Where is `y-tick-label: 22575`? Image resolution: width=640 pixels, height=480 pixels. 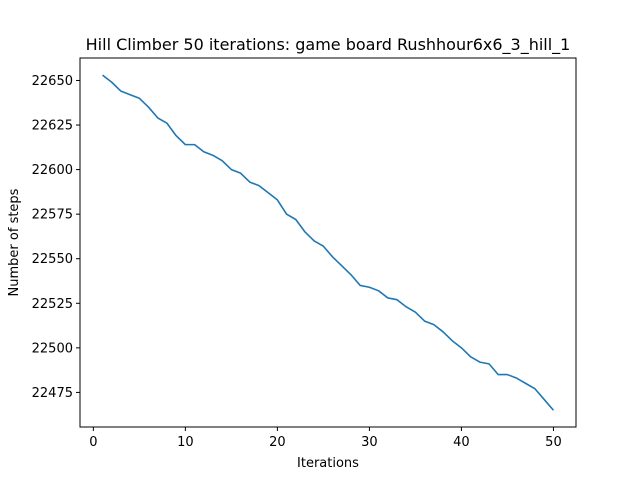 y-tick-label: 22575 is located at coordinates (52, 215).